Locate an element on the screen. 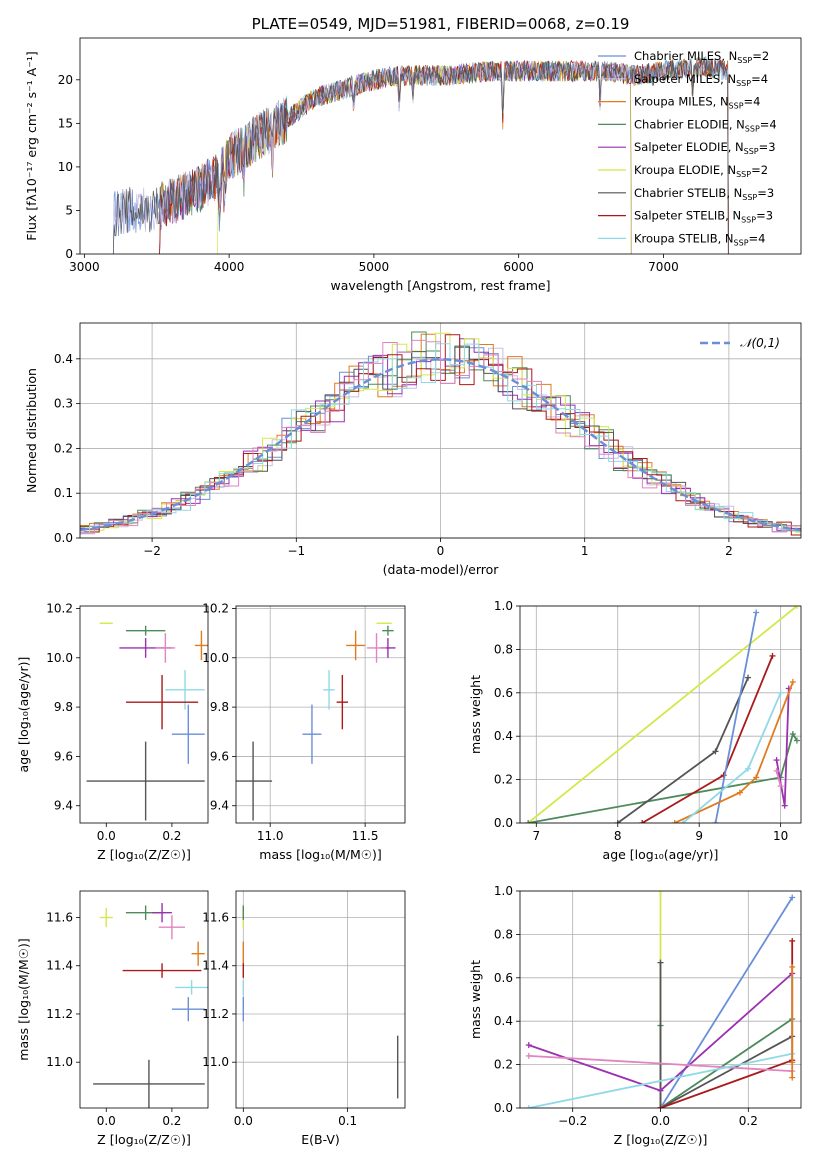 Image resolution: width=819 pixels, height=1170 pixels. x-tick-label: 5000 is located at coordinates (374, 267).